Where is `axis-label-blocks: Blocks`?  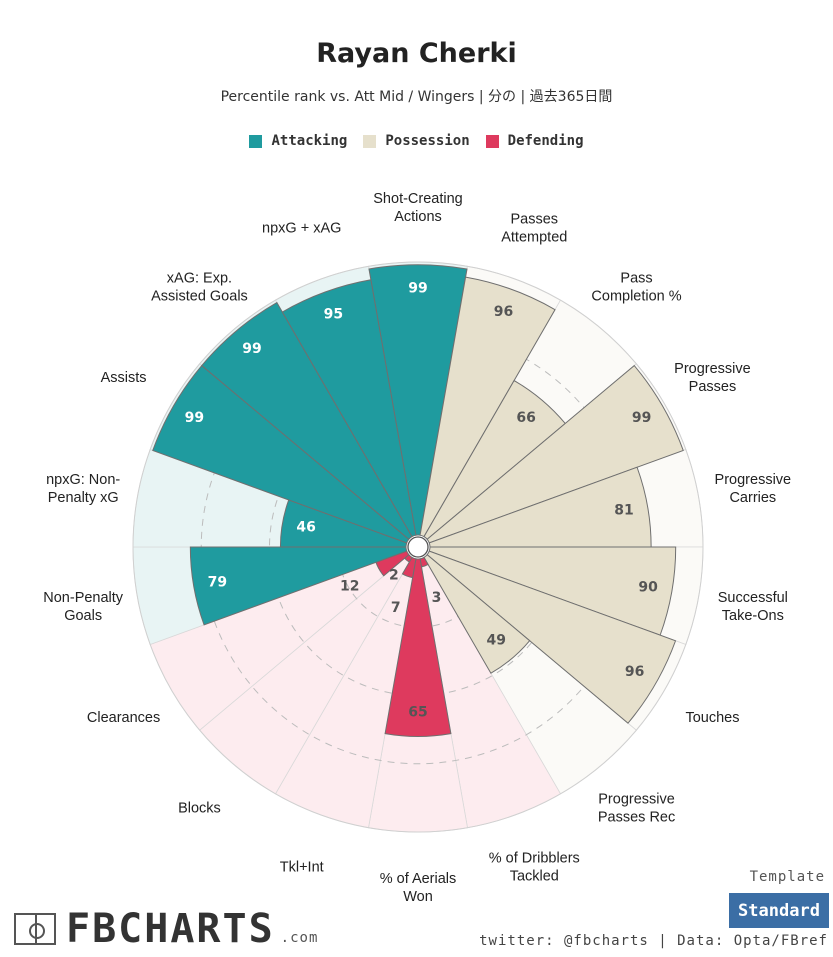
axis-label-blocks: Blocks is located at coordinates (199, 808).